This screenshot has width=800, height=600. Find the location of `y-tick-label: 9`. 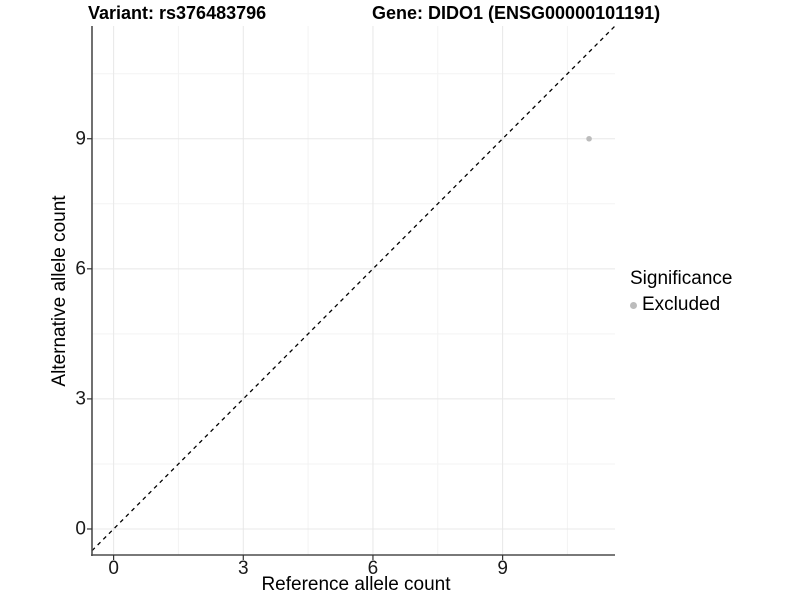

y-tick-label: 9 is located at coordinates (80, 139).